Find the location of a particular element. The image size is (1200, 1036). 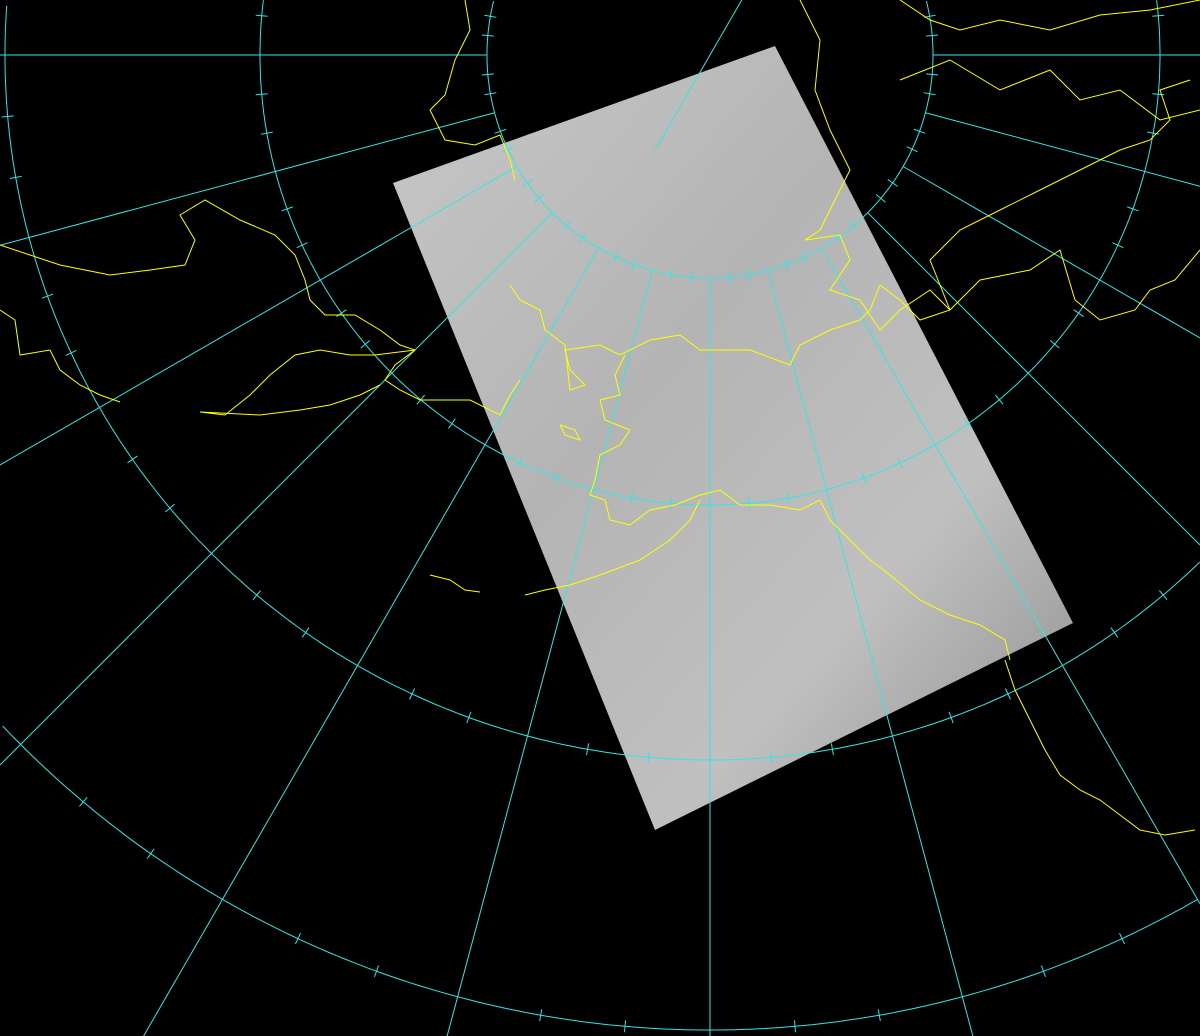

coastline-aleutians is located at coordinates (455, 583).